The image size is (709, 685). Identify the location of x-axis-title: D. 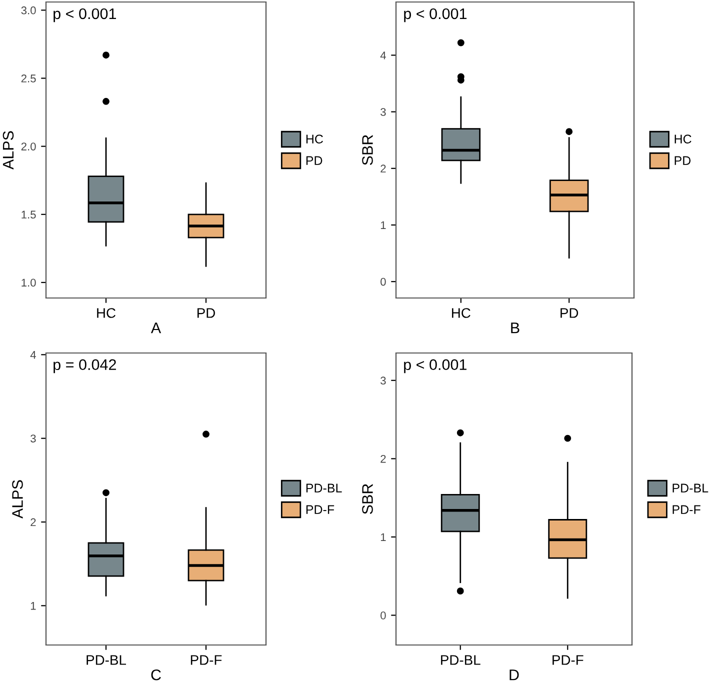
(514, 675).